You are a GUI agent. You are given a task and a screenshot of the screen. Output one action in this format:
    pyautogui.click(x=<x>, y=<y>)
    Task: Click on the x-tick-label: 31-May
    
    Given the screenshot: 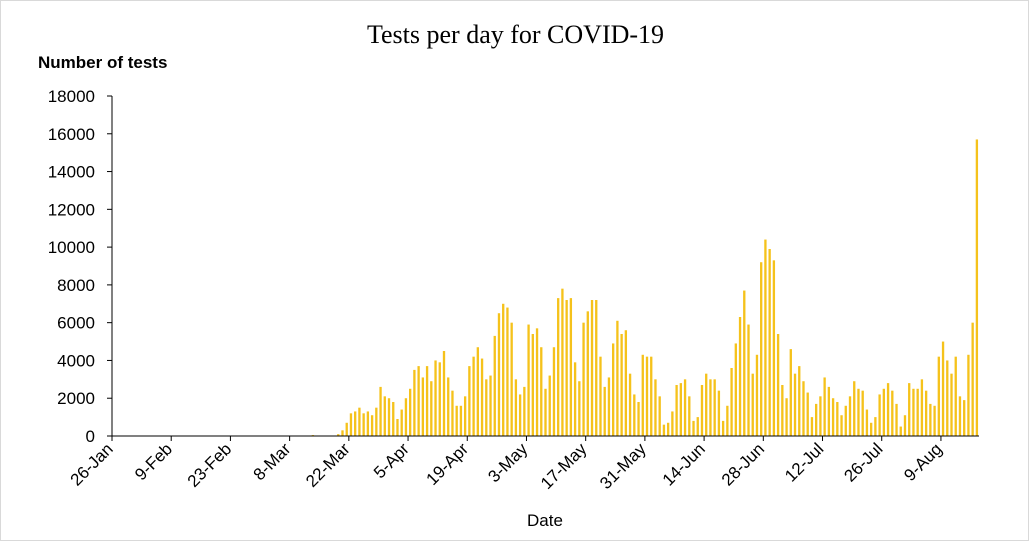 What is the action you would take?
    pyautogui.click(x=623, y=466)
    